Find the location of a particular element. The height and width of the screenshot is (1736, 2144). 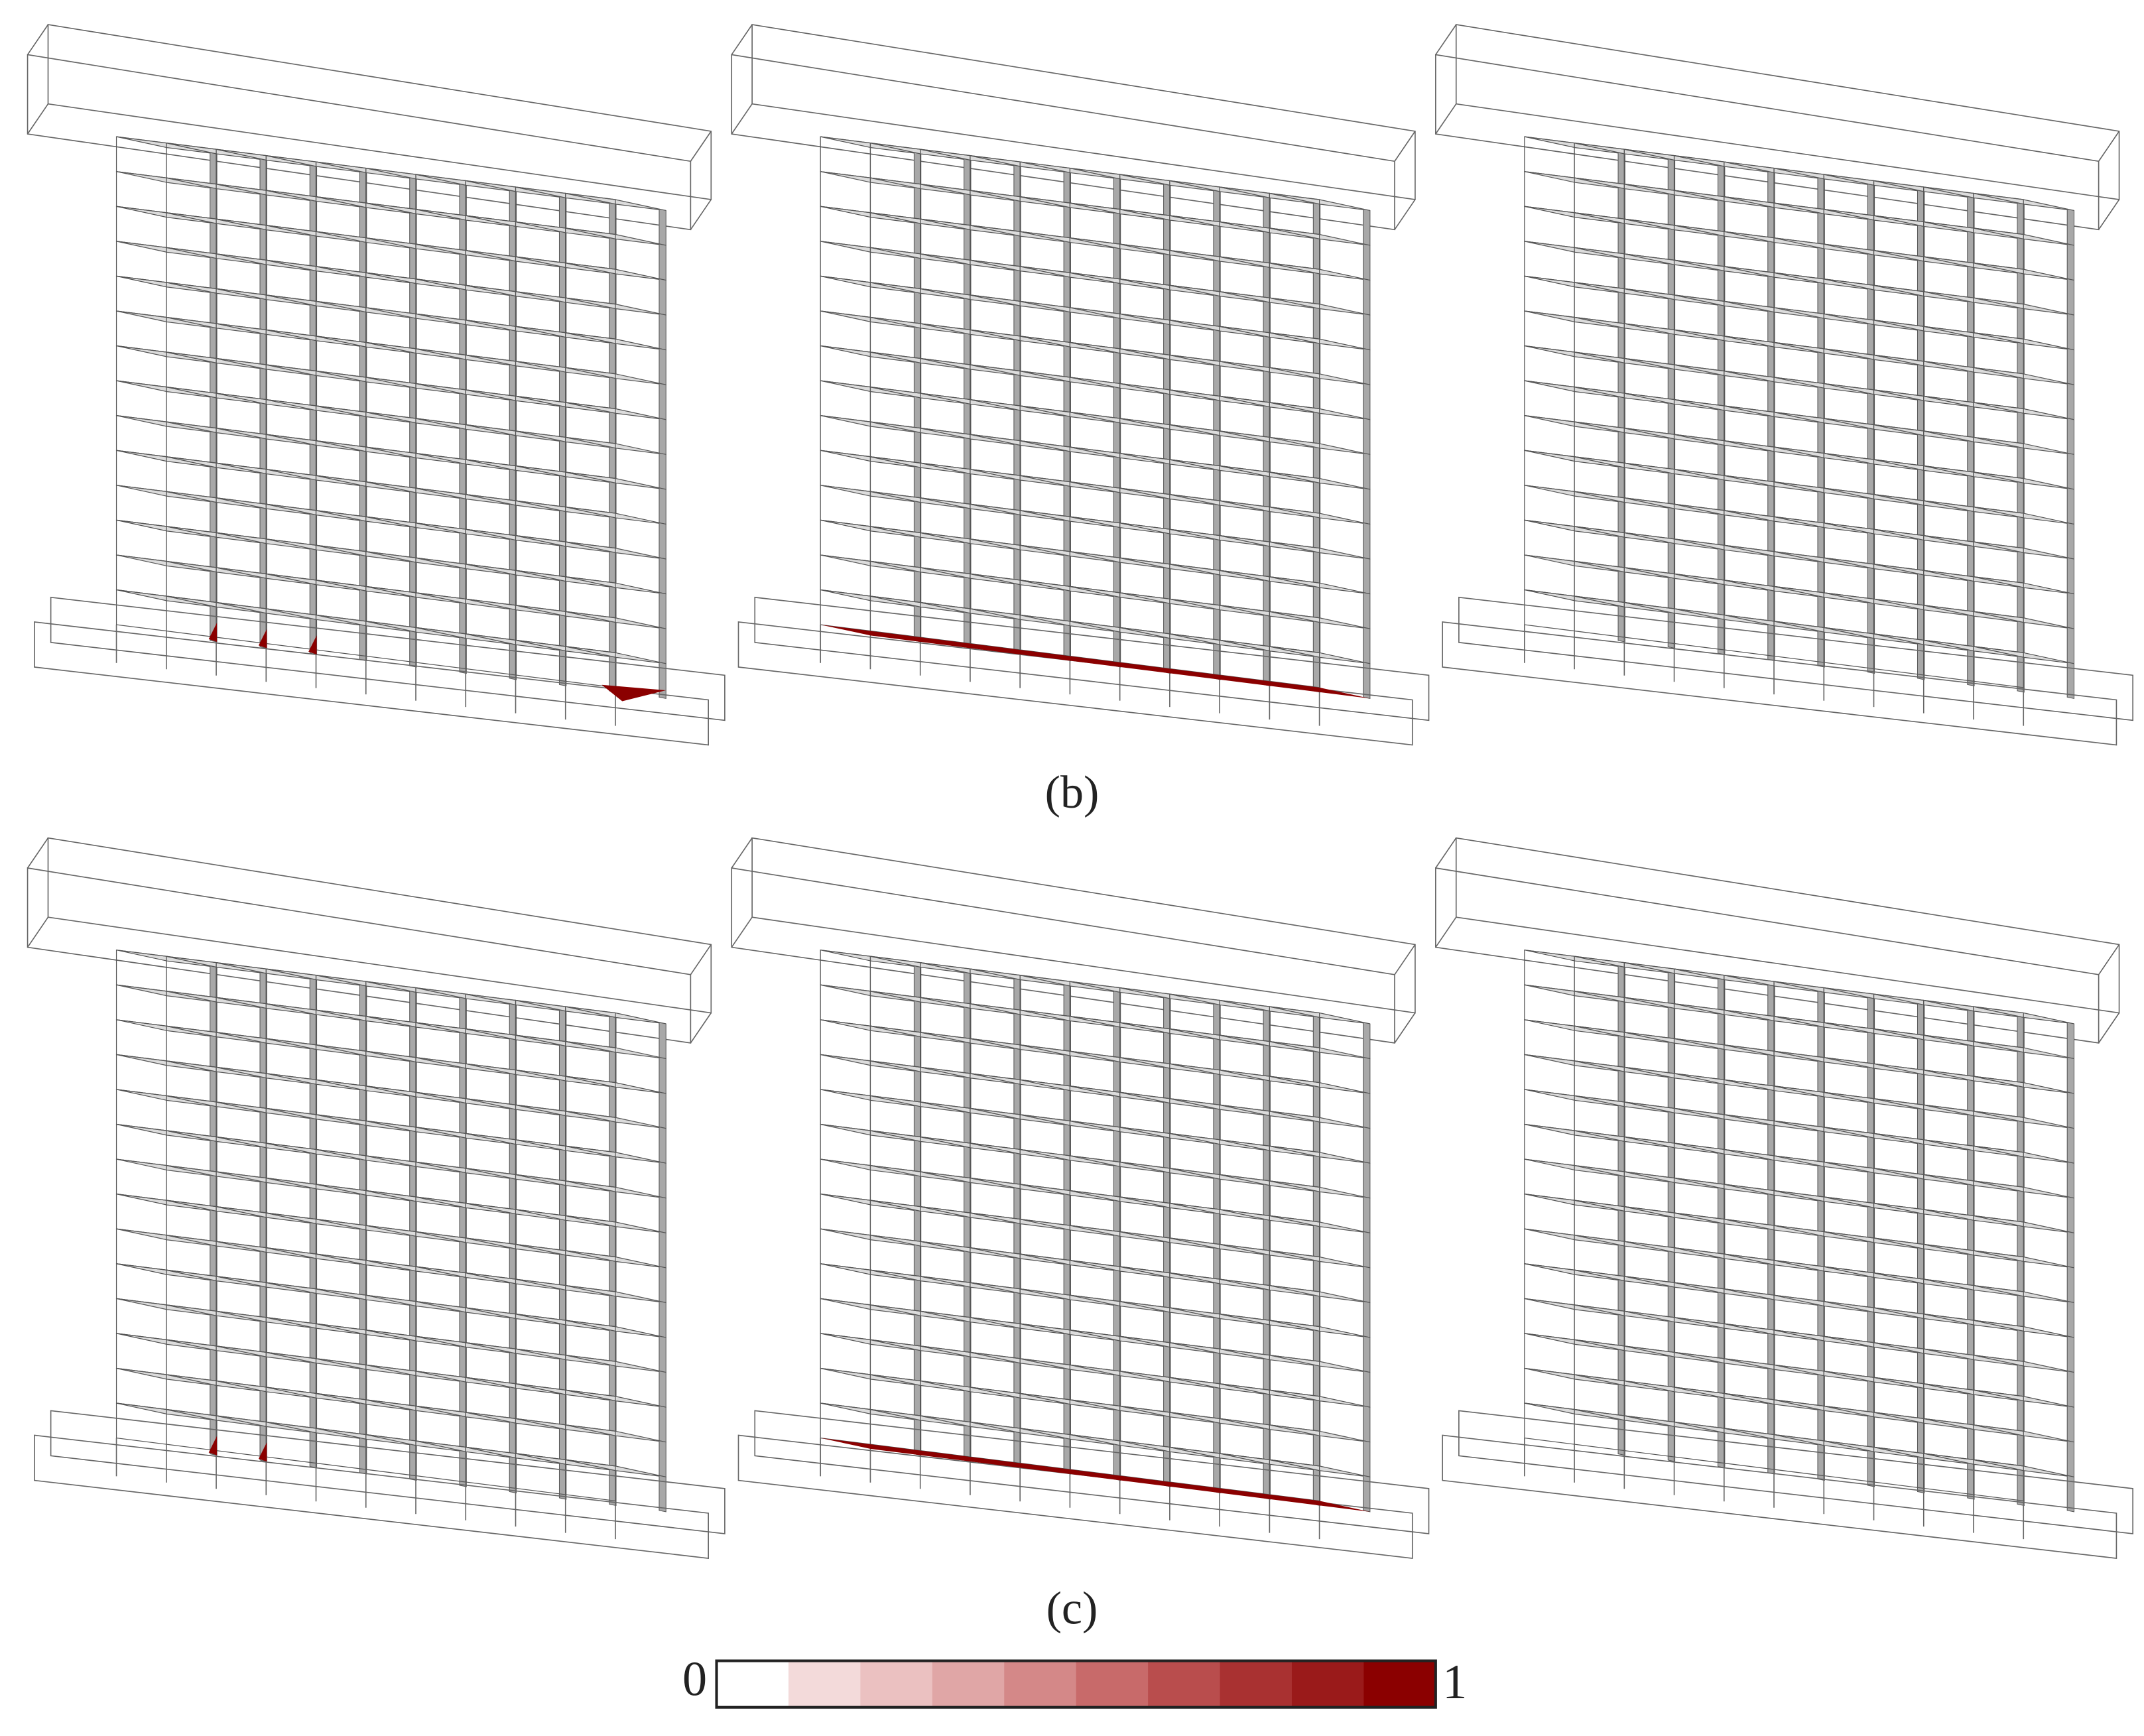

colorbar-min-label: 0 is located at coordinates (695, 1679).